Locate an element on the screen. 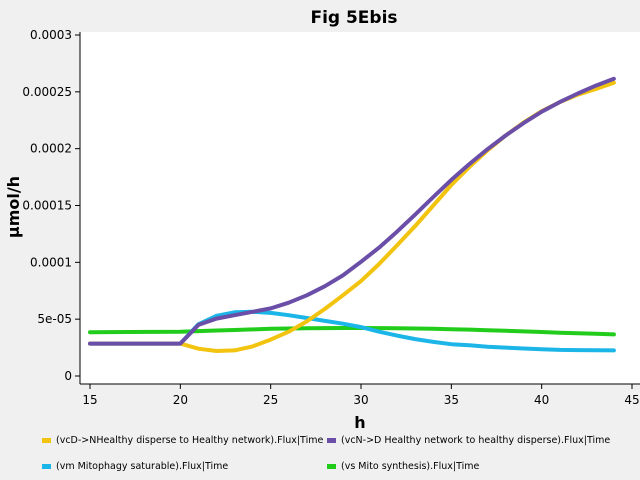  y-tick-label: 0.0002 is located at coordinates (51, 149).